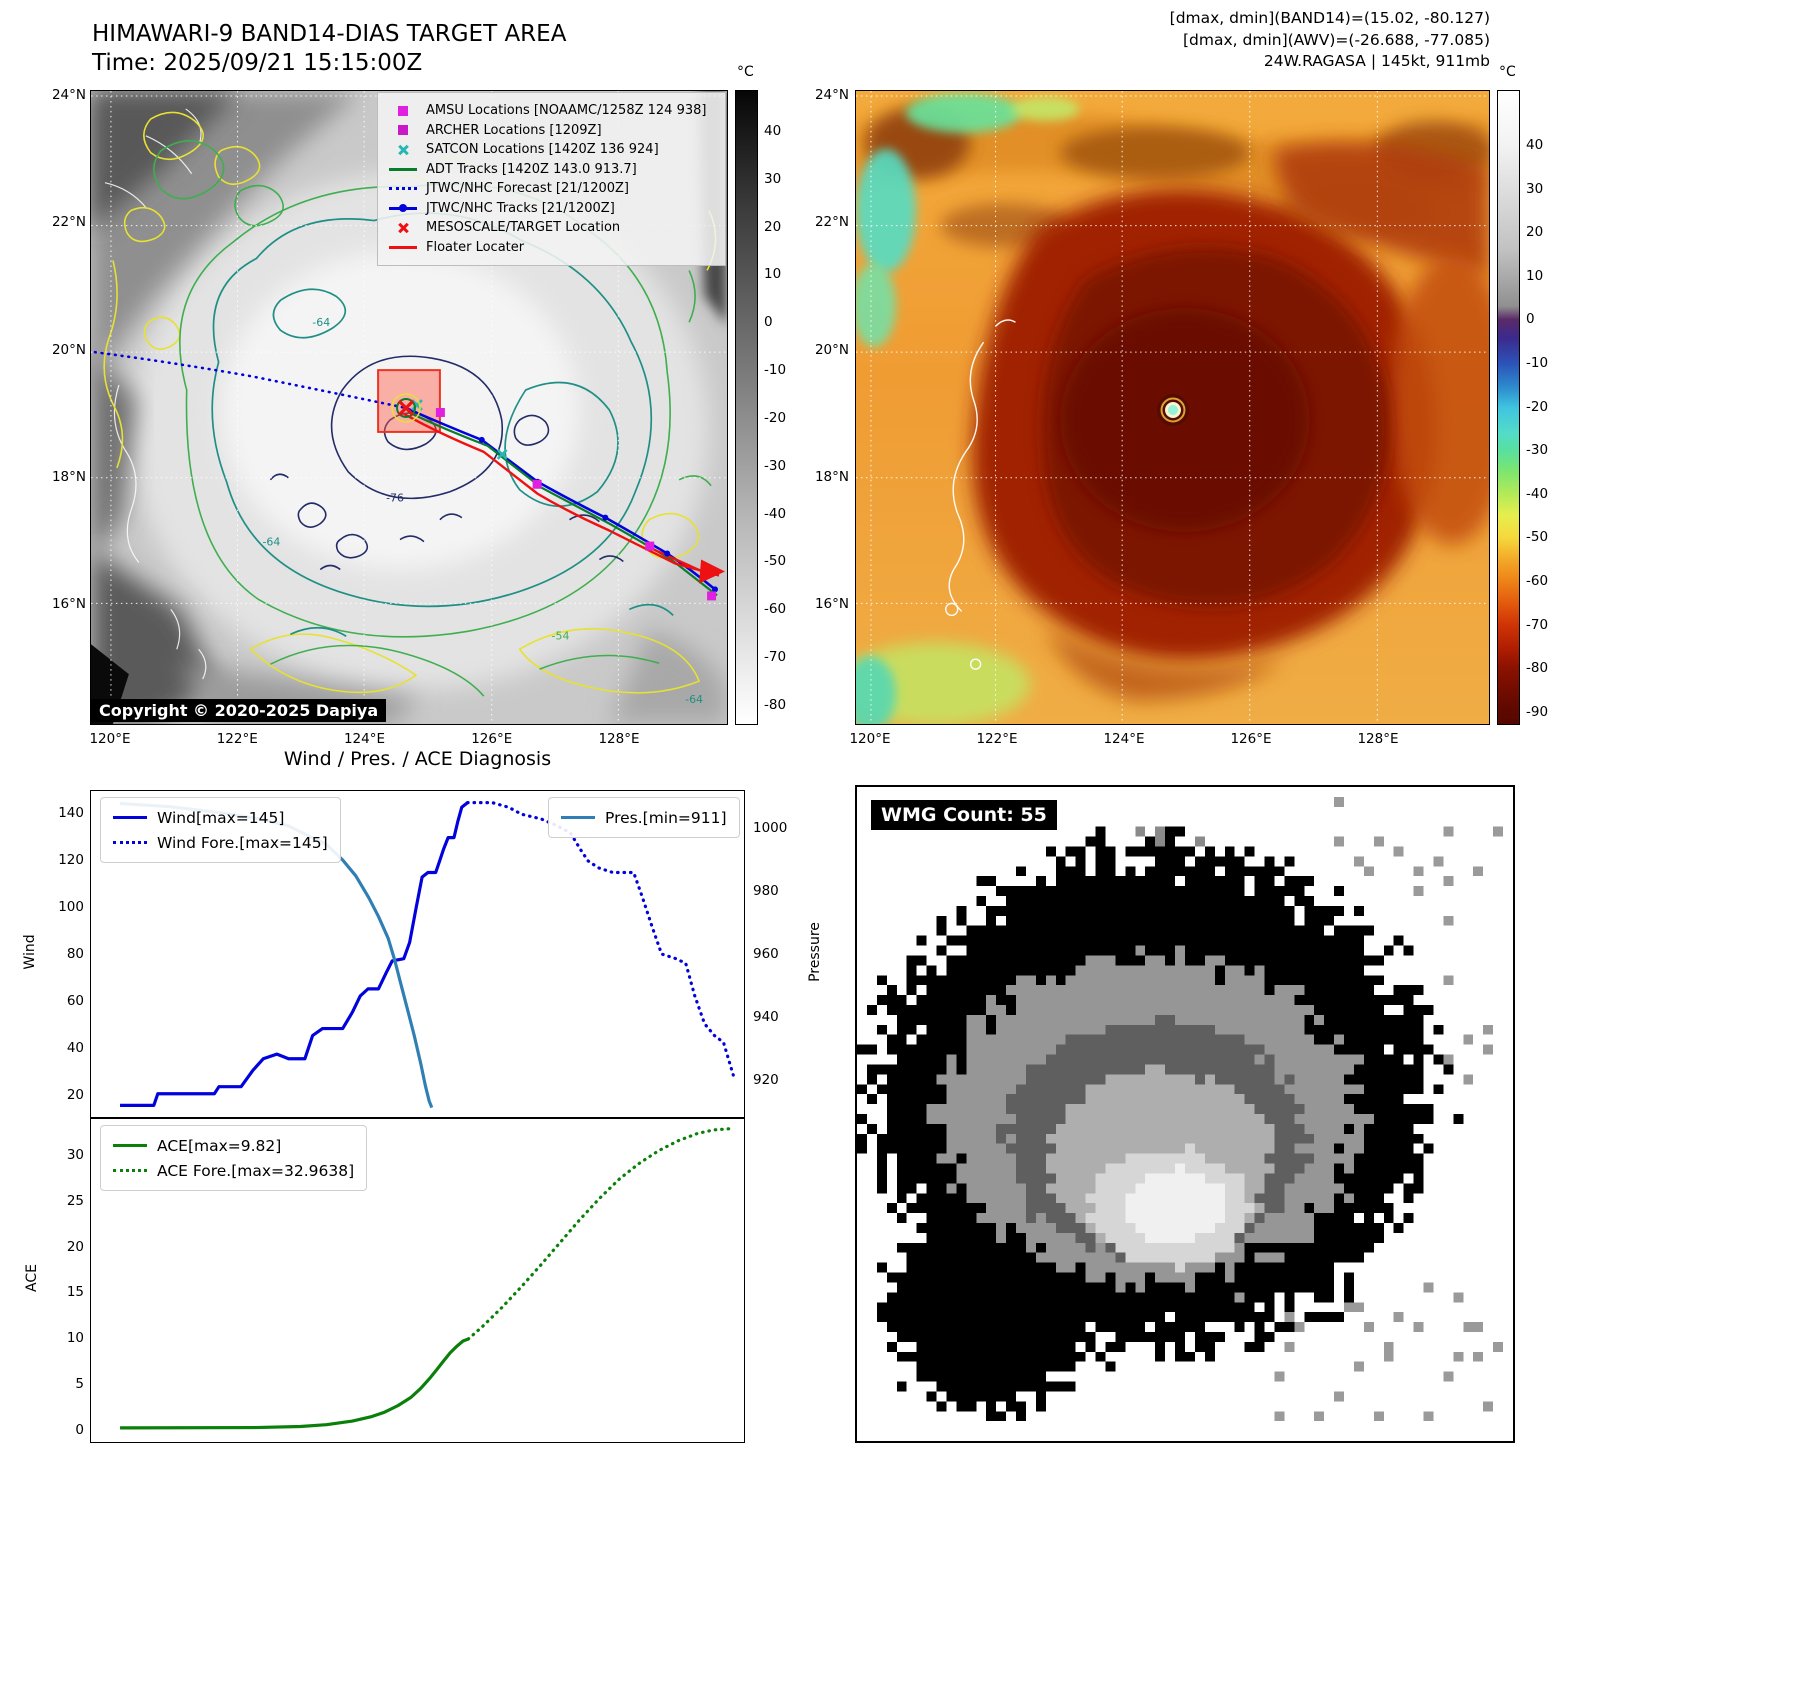 This screenshot has height=1690, width=1797. I want to click on wmg-pixel-image, so click(1185, 1114).